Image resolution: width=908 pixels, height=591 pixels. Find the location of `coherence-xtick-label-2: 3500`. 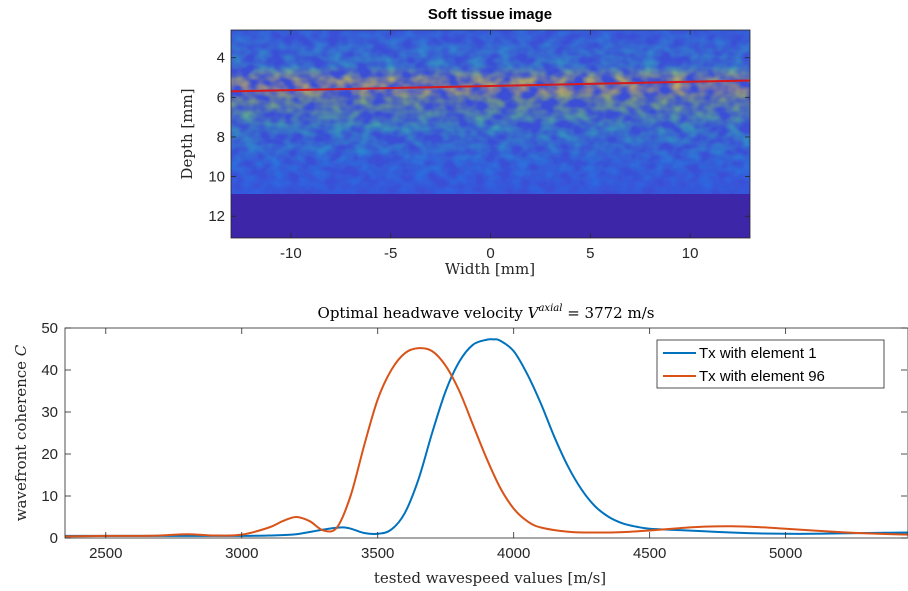

coherence-xtick-label-2: 3500 is located at coordinates (377, 553).